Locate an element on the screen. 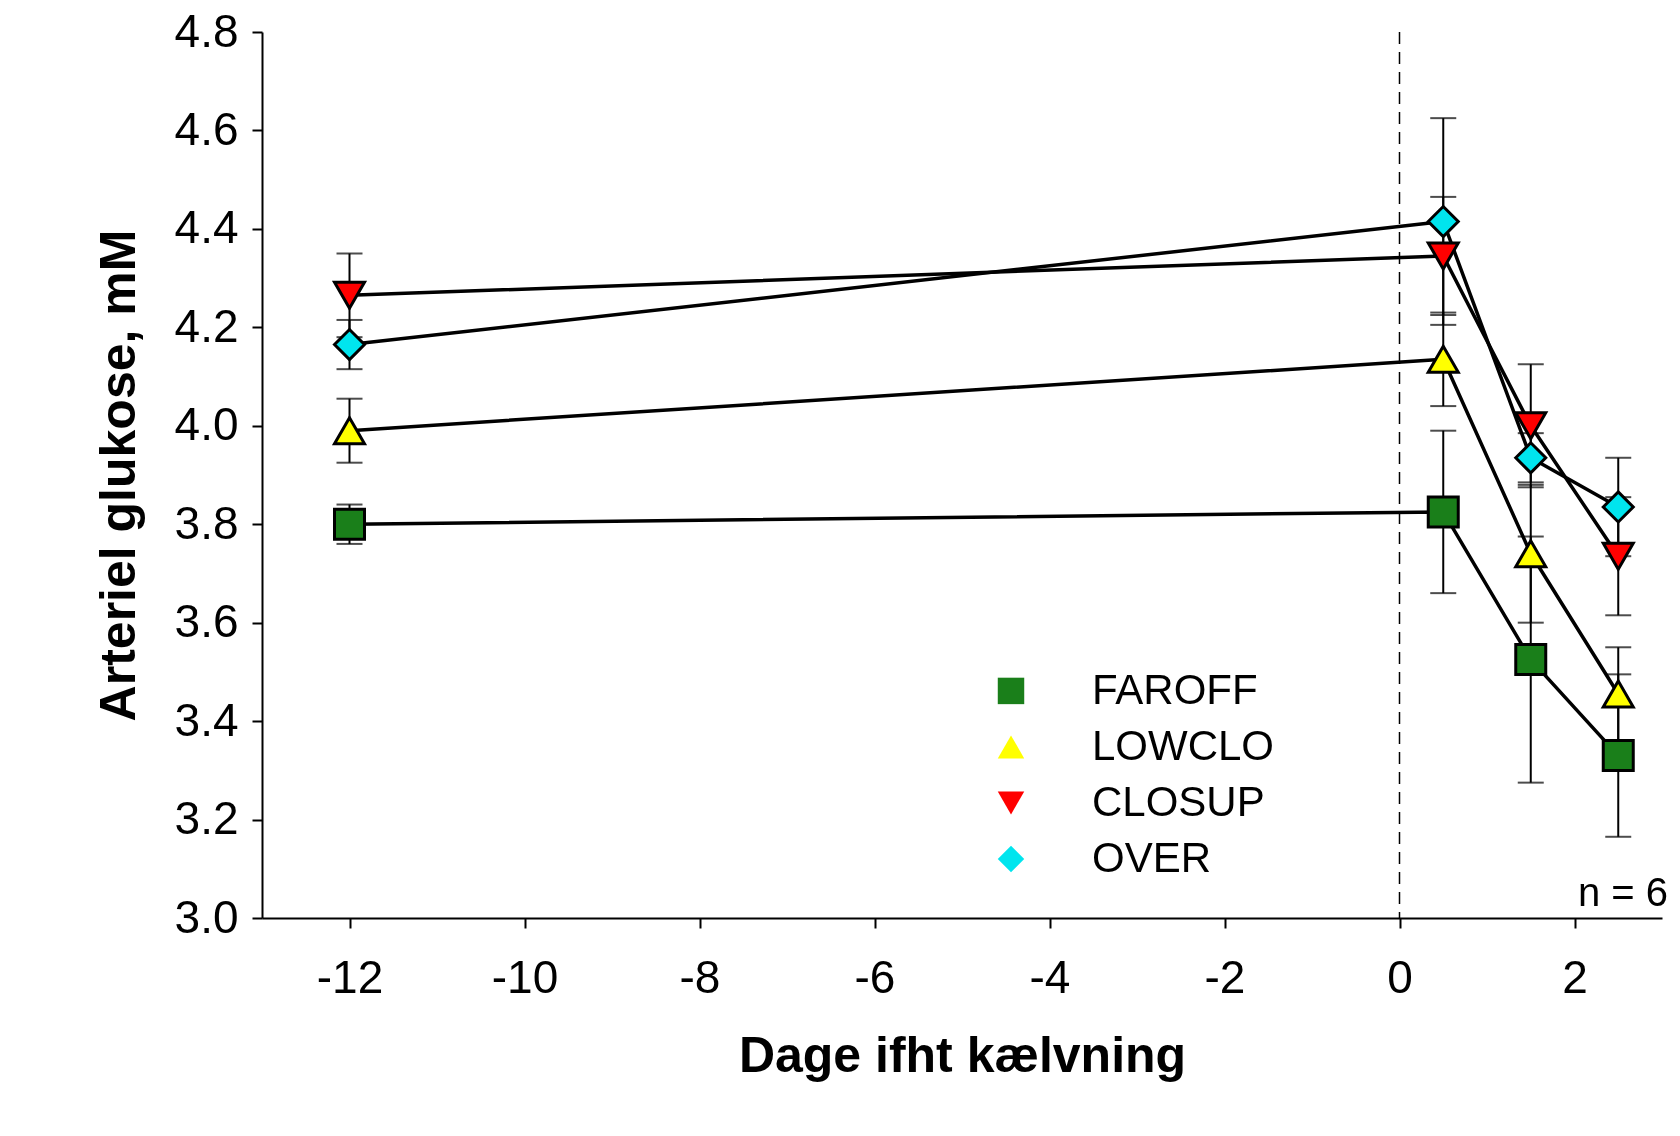 The width and height of the screenshot is (1680, 1136). annotation: n = 6 is located at coordinates (1622, 892).